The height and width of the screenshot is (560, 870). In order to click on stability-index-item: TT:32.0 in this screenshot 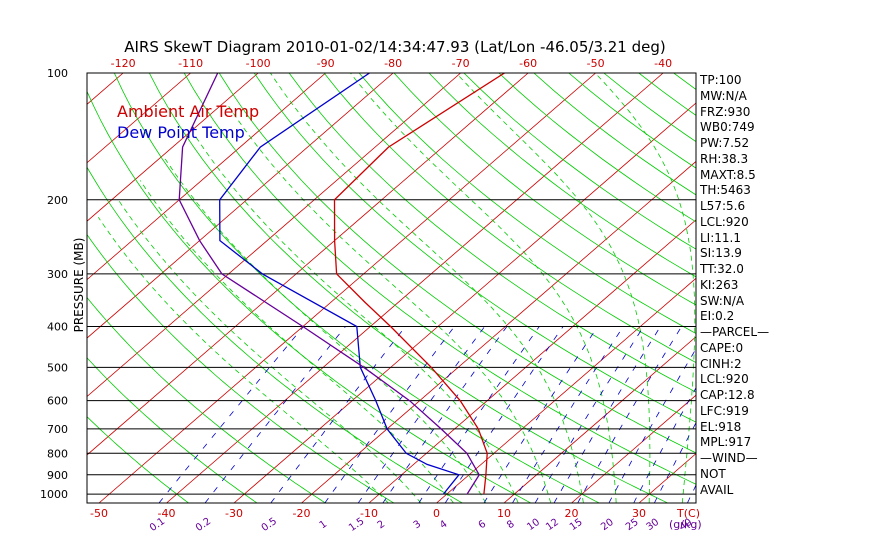, I will do `click(722, 269)`.